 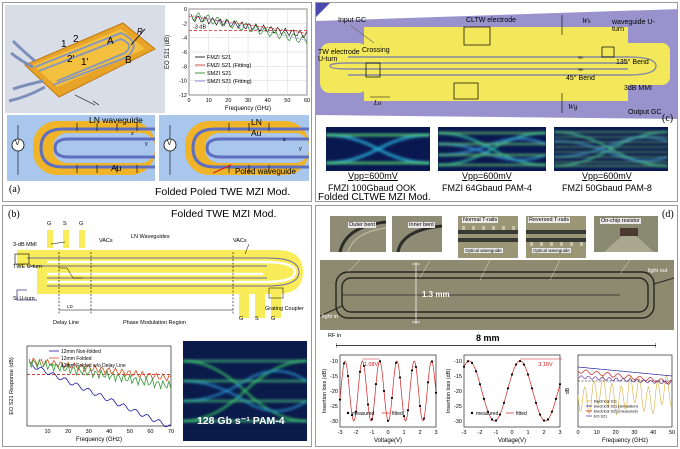 I want to click on chart-a-y-tick: -2, so click(x=184, y=24).